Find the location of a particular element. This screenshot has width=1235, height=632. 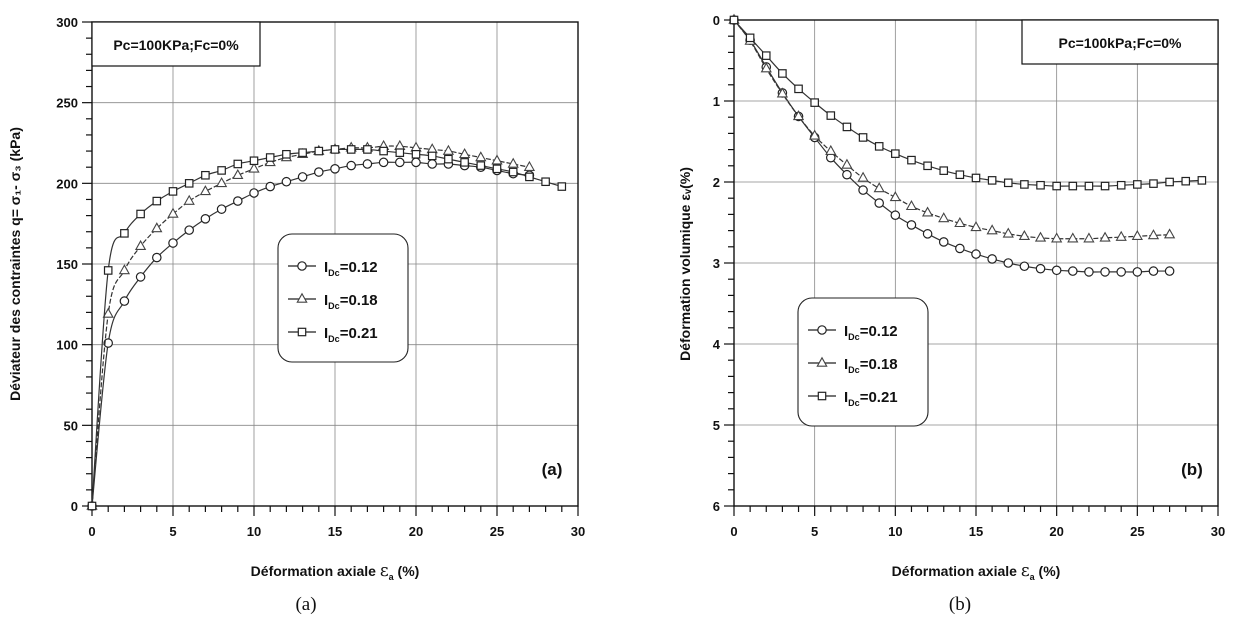

x-tick-label: 10 is located at coordinates (254, 531).